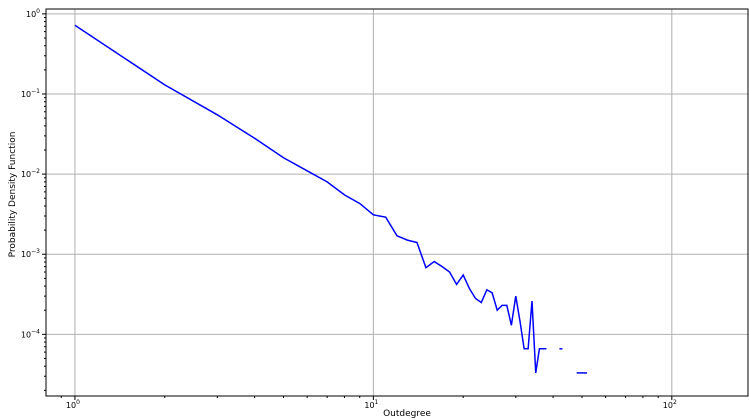  I want to click on y-tick-label: 10⁻², so click(30, 173).